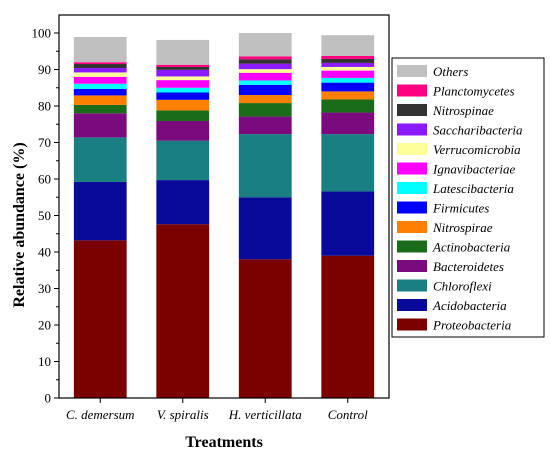  Describe the element at coordinates (471, 247) in the screenshot. I see `legend-label: Actinobacteria` at that location.